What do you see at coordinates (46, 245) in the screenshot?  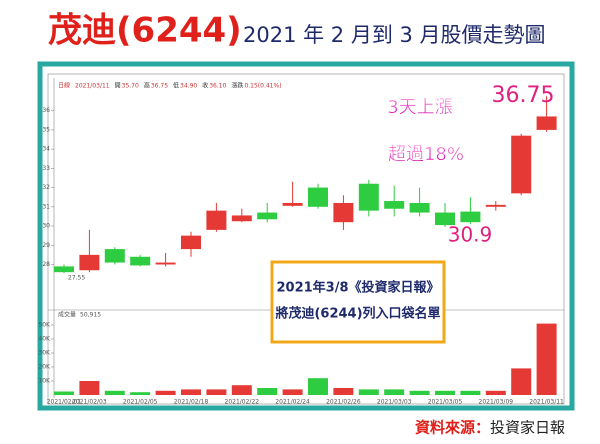 I see `y-tick-label: 29` at bounding box center [46, 245].